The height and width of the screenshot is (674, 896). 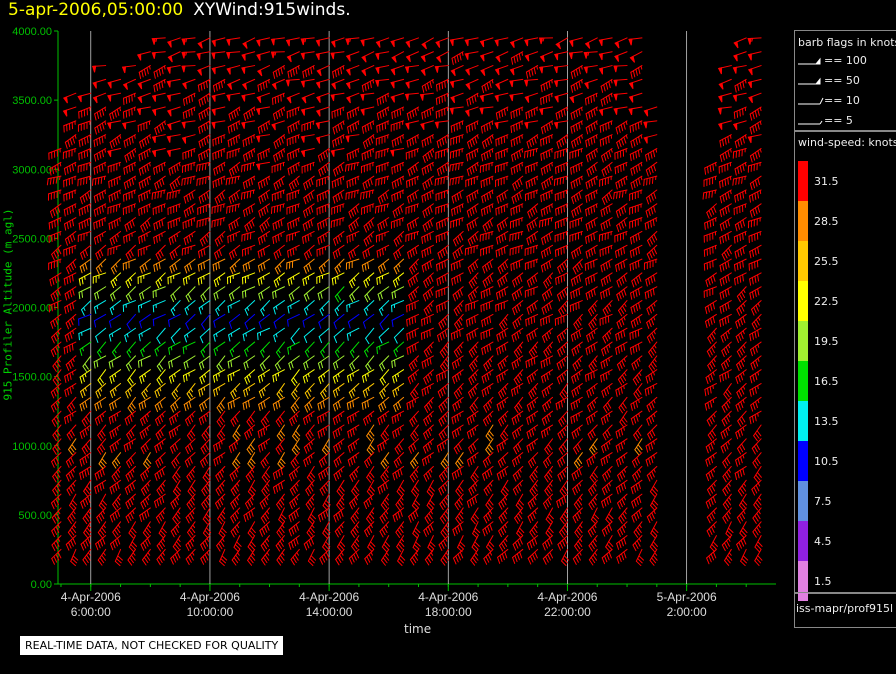 I want to click on y-tick-label: 4000.00, so click(x=32, y=32).